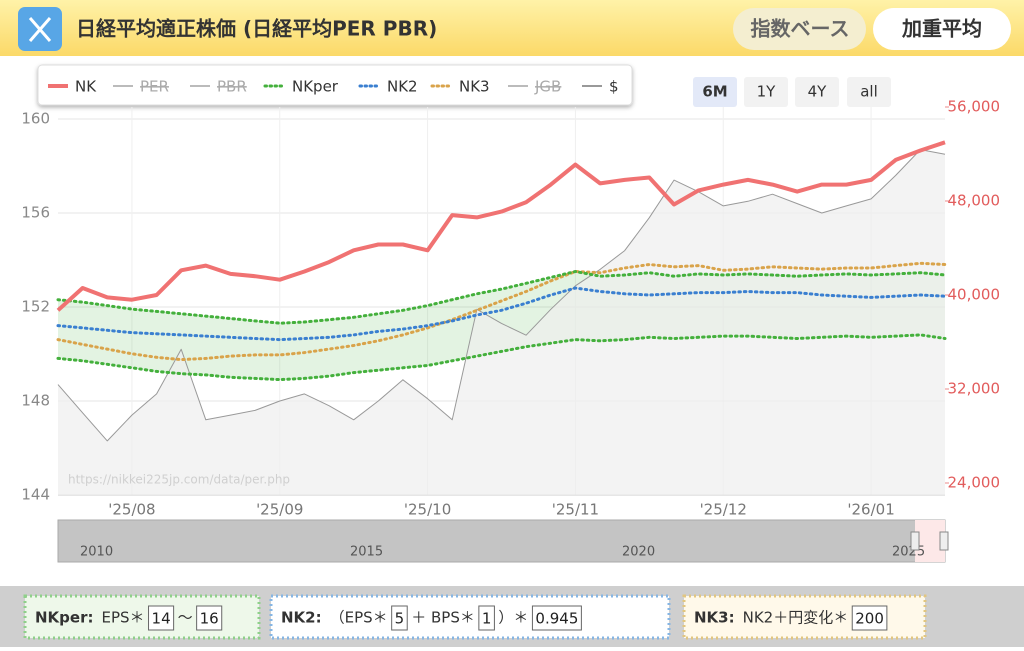  What do you see at coordinates (908, 552) in the screenshot?
I see `navigator-label: 2025` at bounding box center [908, 552].